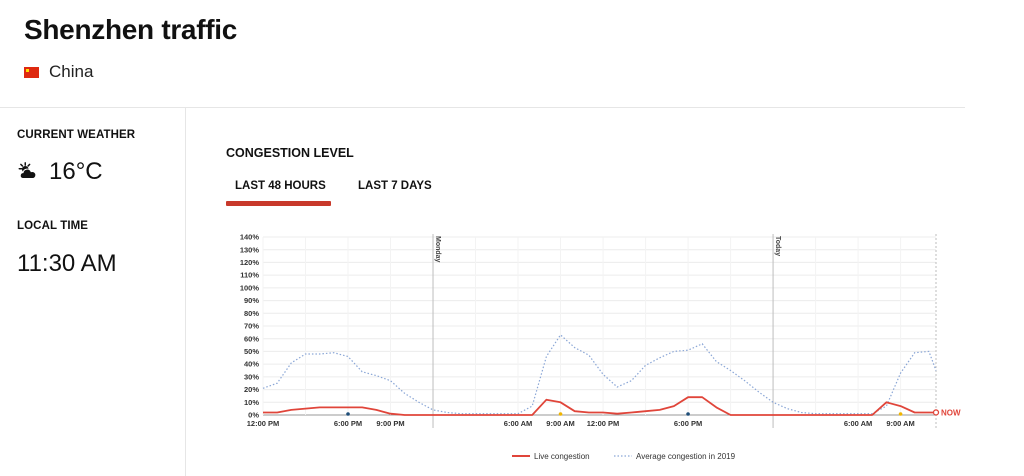 The width and height of the screenshot is (1024, 476). Describe the element at coordinates (250, 249) in the screenshot. I see `y-tick-label: 130%` at that location.